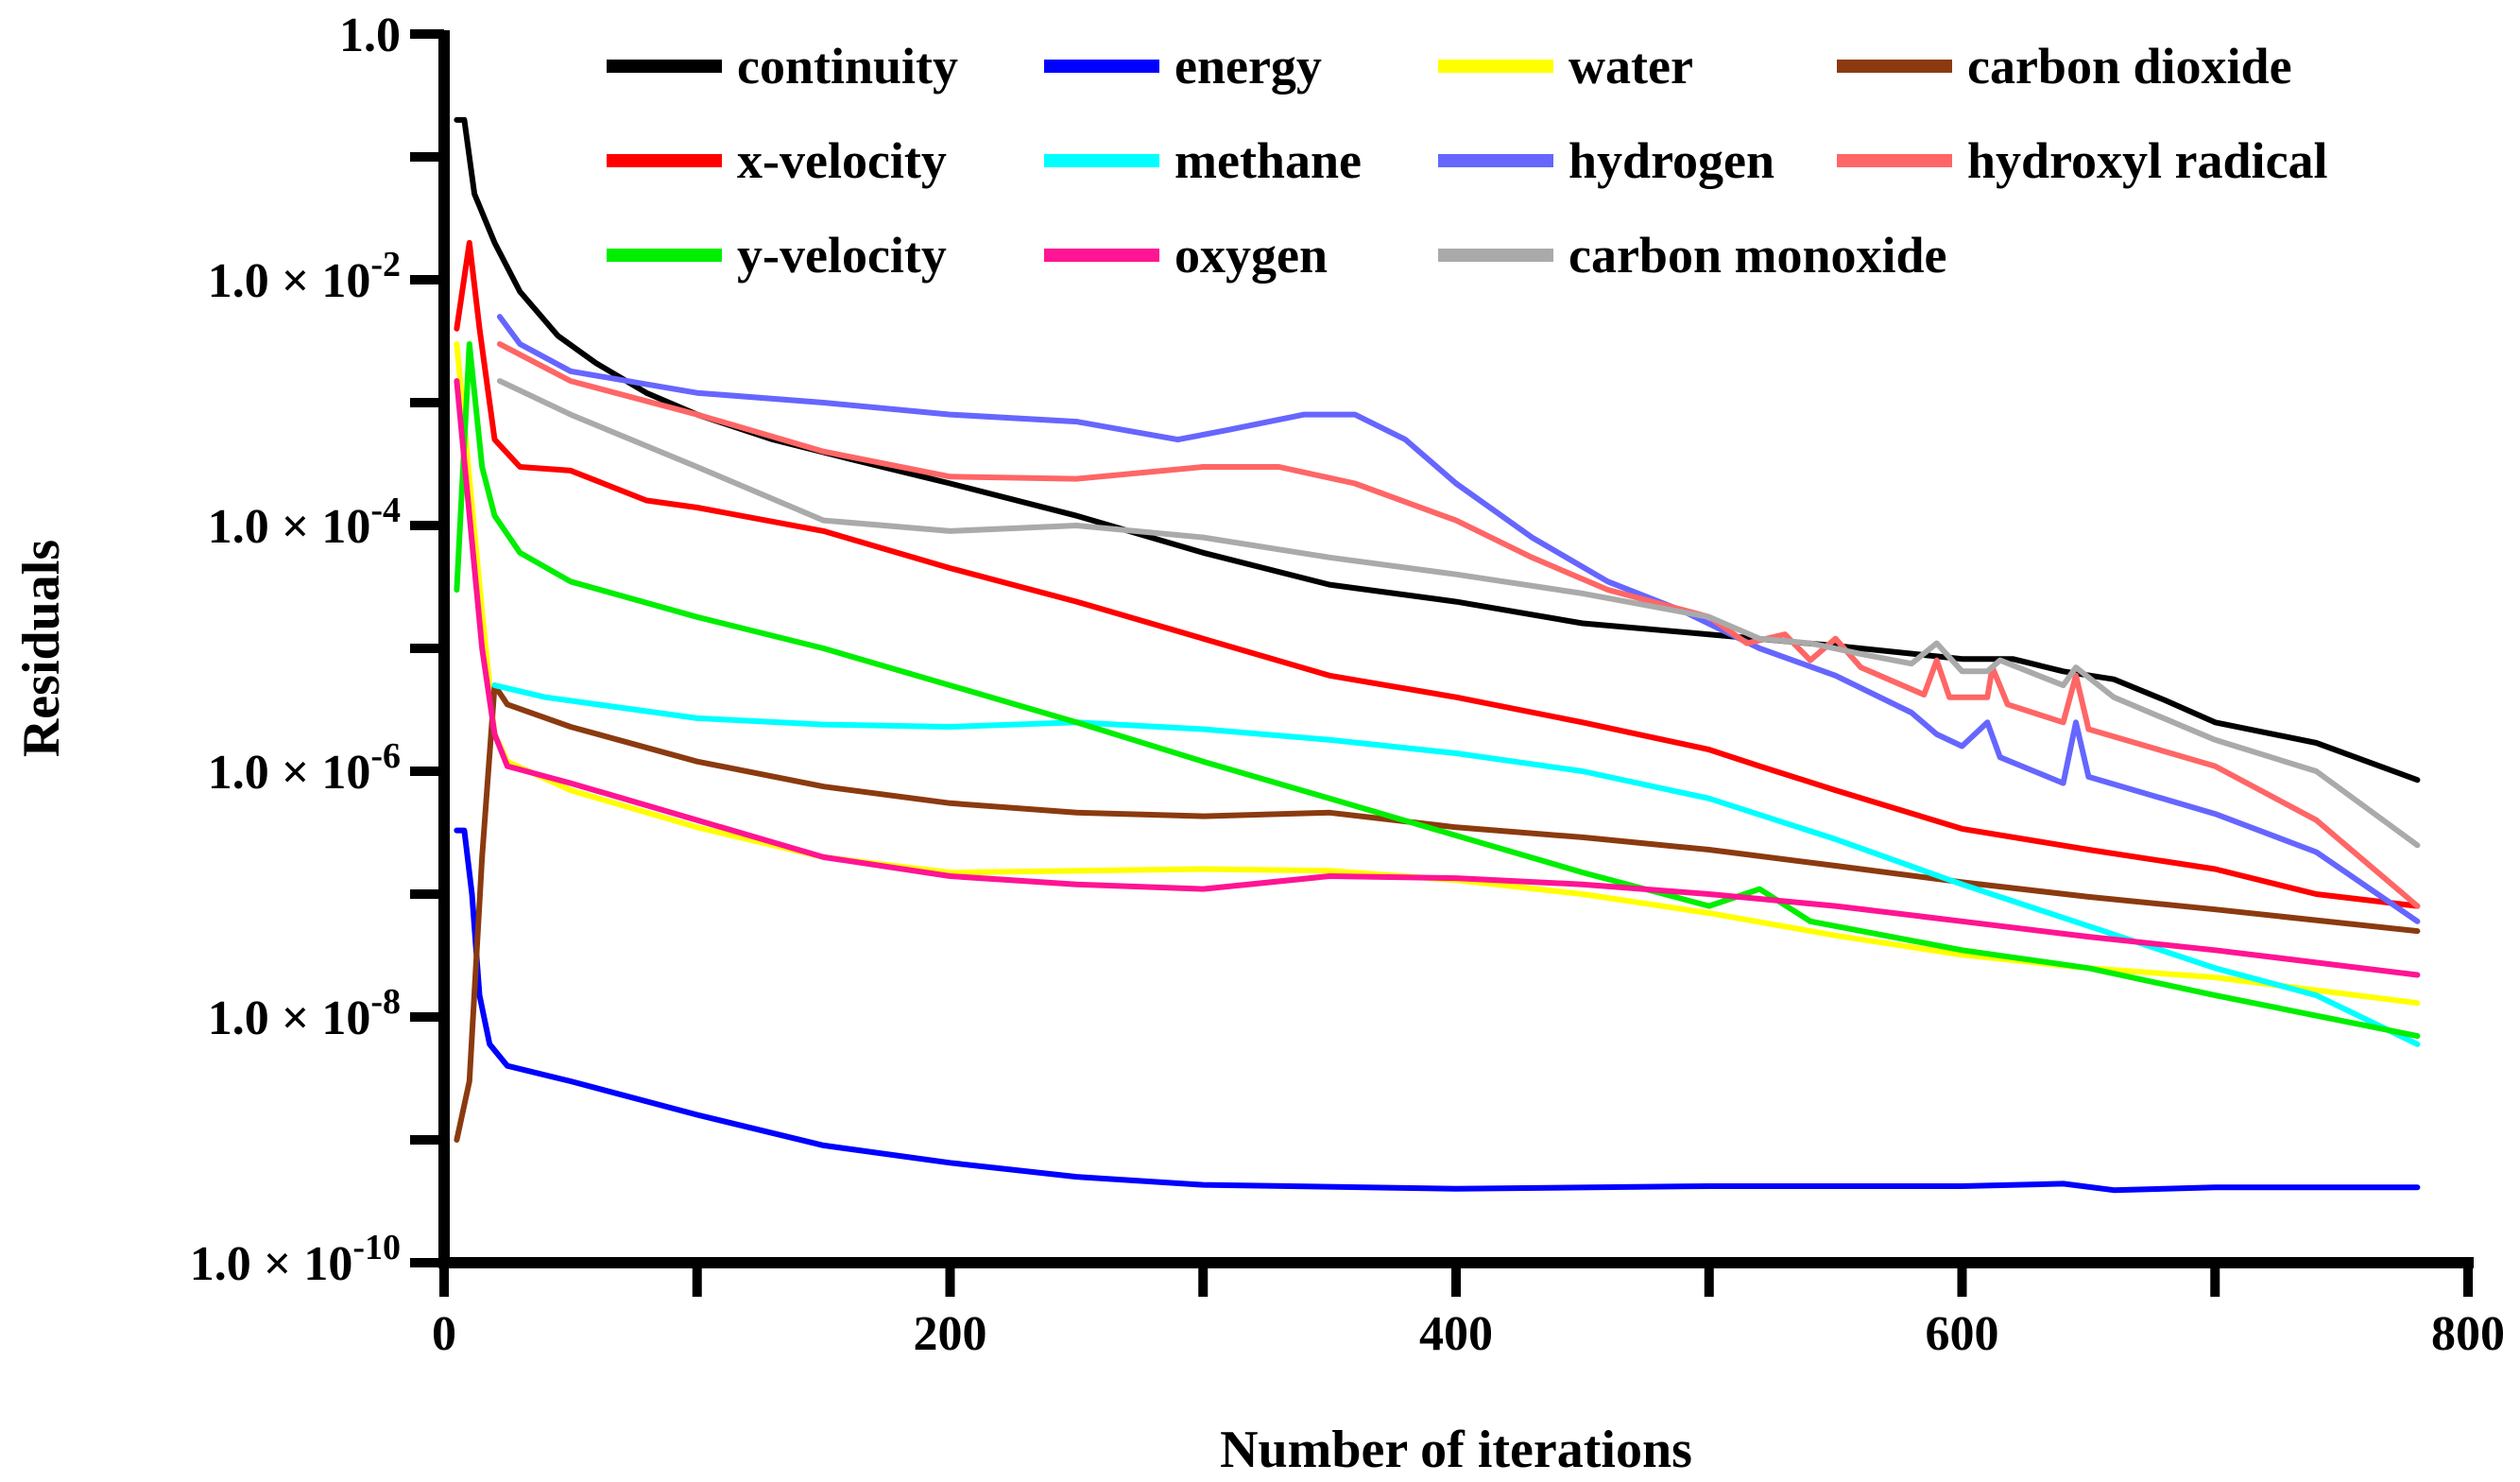 This screenshot has height=1482, width=2520. I want to click on legend-item-water: water, so click(1565, 67).